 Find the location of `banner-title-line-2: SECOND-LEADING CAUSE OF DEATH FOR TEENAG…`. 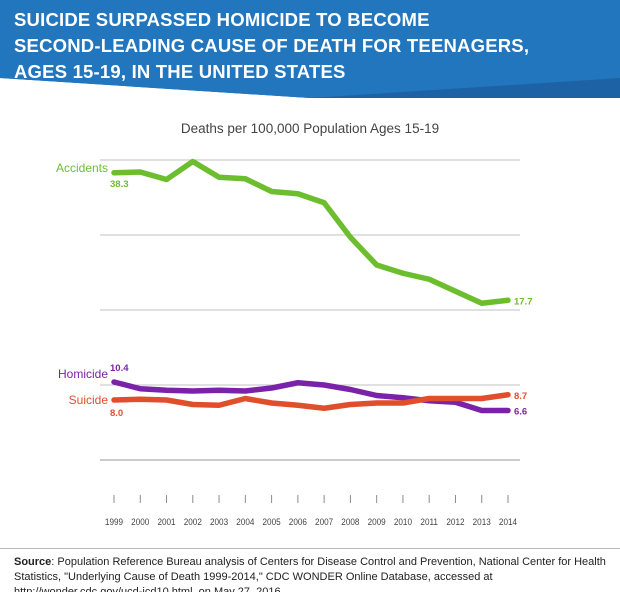

banner-title-line-2: SECOND-LEADING CAUSE OF DEATH FOR TEENAG… is located at coordinates (272, 45).